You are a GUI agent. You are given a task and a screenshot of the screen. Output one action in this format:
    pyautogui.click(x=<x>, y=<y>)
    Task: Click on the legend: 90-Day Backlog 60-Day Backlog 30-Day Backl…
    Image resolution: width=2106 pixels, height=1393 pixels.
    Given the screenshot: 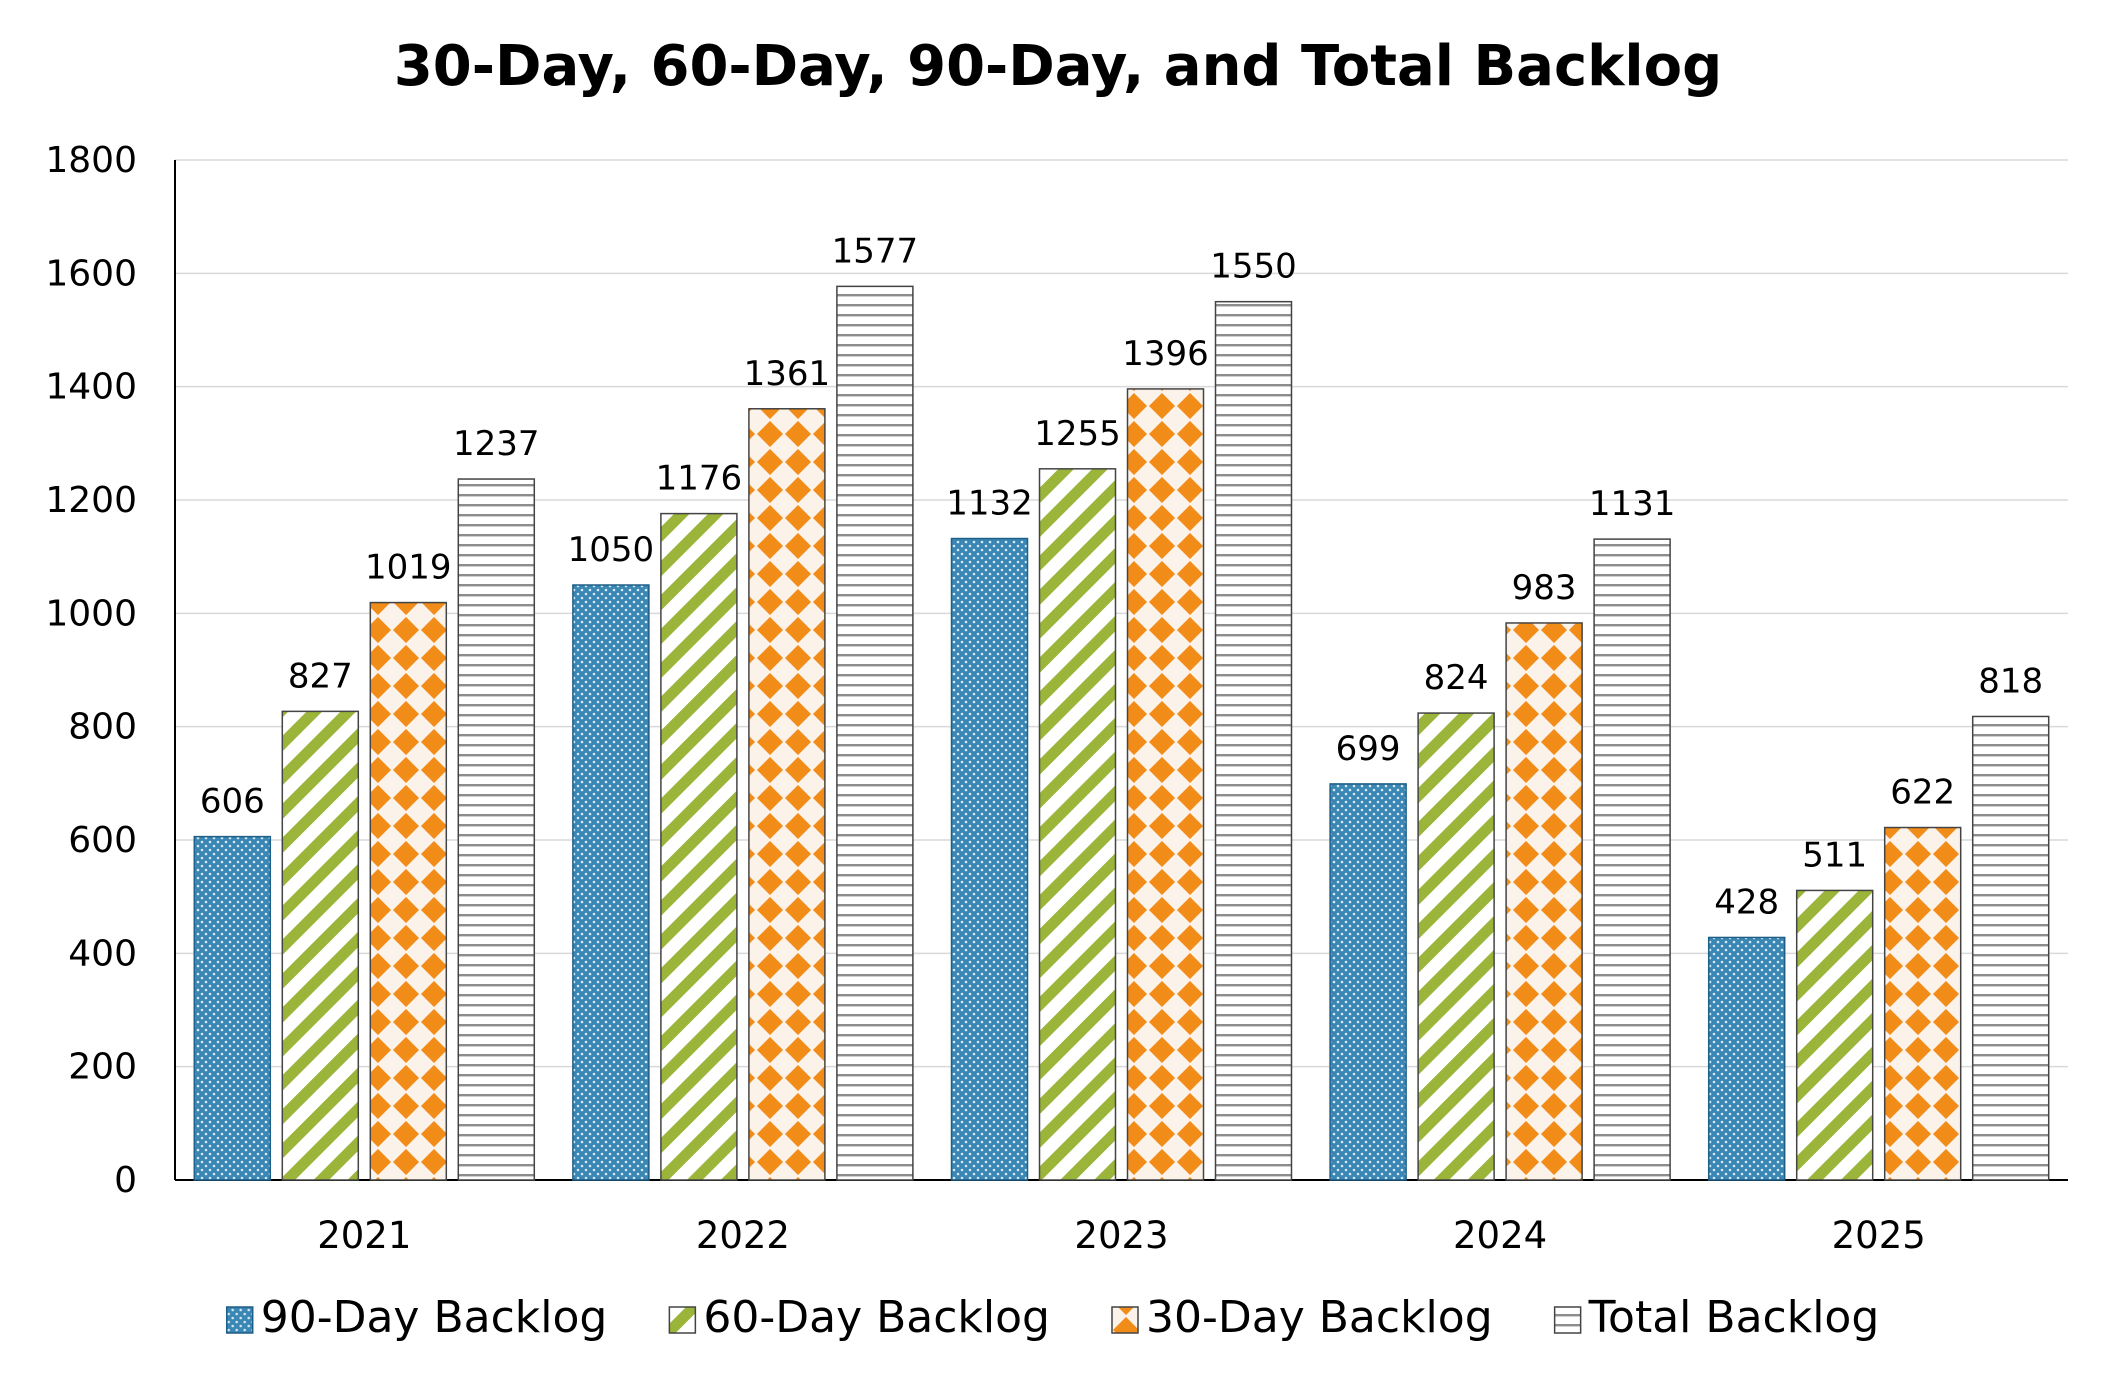 What is the action you would take?
    pyautogui.click(x=1052, y=1317)
    